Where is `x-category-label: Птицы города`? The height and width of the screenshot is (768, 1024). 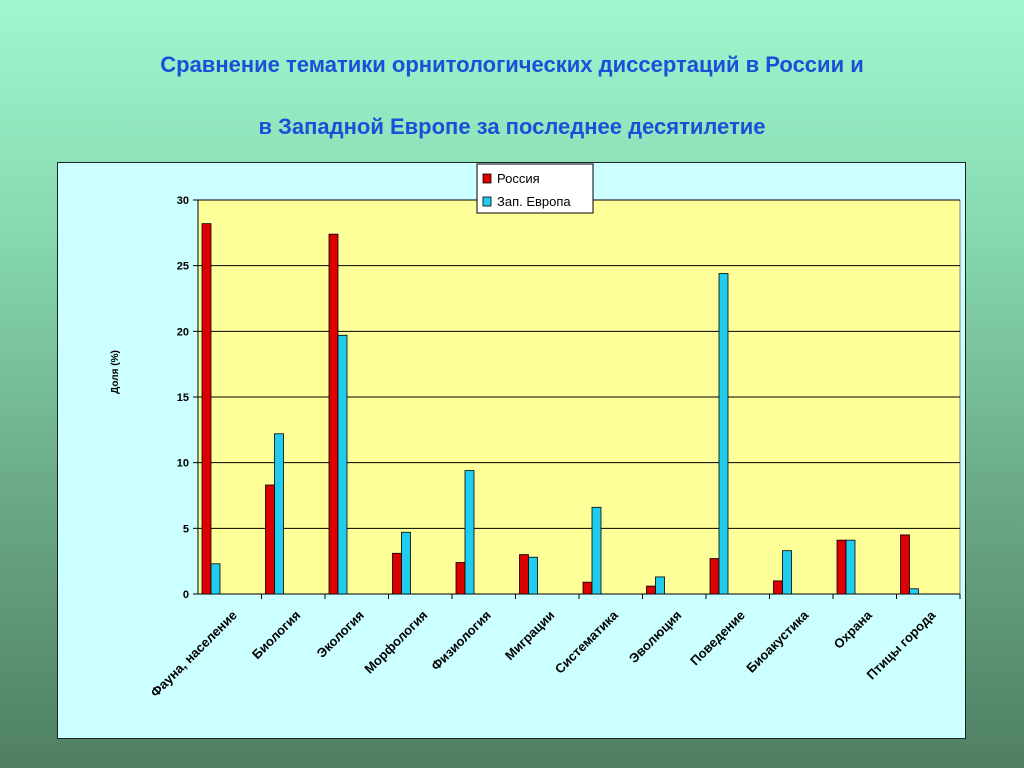
x-category-label: Птицы города is located at coordinates (901, 644).